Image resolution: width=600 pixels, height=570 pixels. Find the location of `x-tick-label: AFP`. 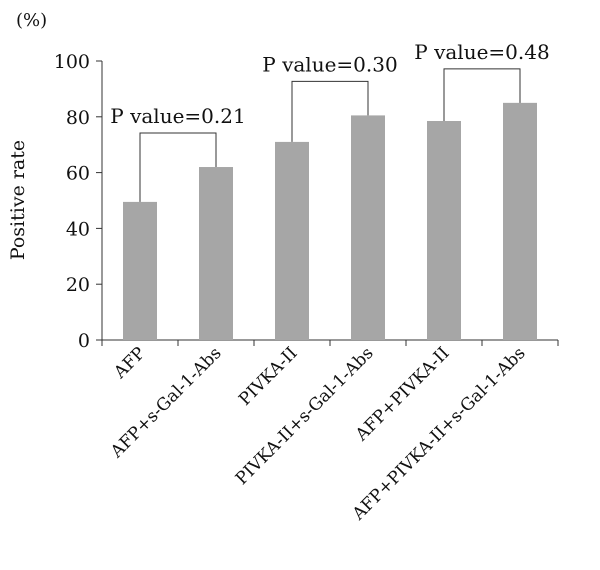

x-tick-label: AFP is located at coordinates (130, 363).